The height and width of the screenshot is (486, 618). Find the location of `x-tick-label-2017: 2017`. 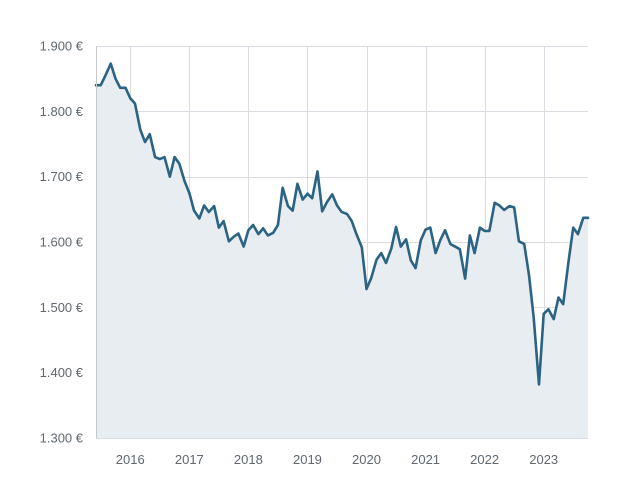

x-tick-label-2017: 2017 is located at coordinates (189, 459).